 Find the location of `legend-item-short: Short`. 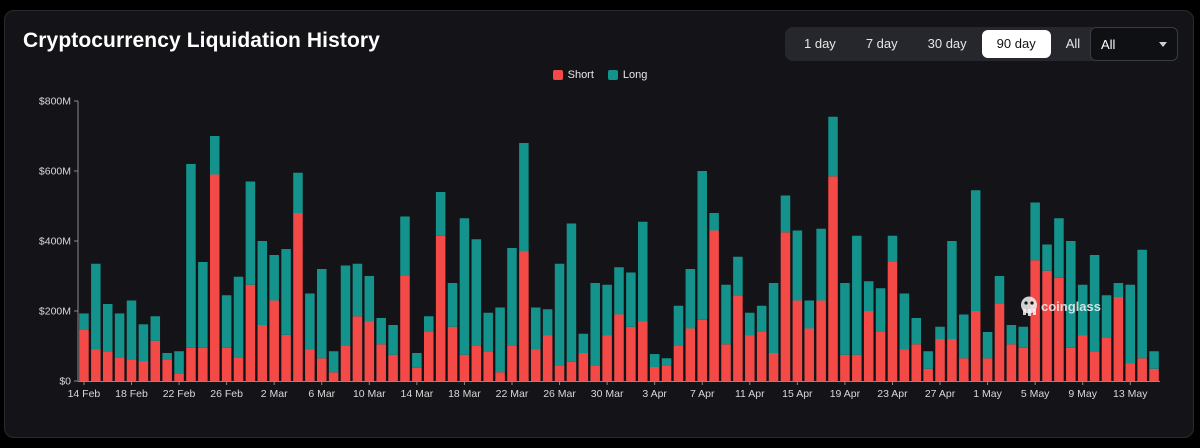

legend-item-short: Short is located at coordinates (573, 75).